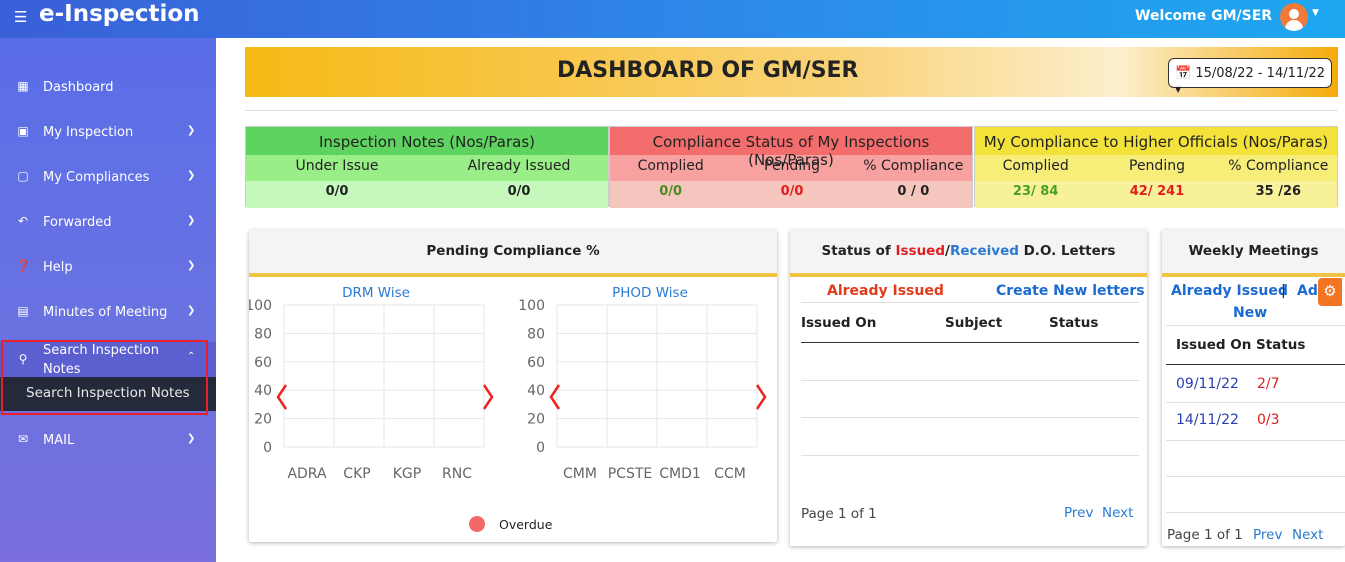 The width and height of the screenshot is (1345, 562). Describe the element at coordinates (1183, 73) in the screenshot. I see `calendar-icon: 📅` at that location.